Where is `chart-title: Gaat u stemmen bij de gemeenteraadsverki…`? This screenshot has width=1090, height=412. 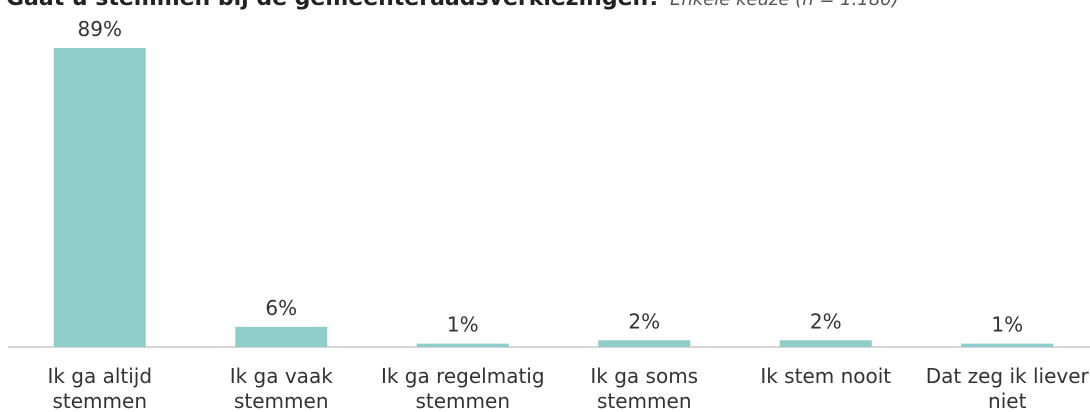
chart-title: Gaat u stemmen bij de gemeenteraadsverki… is located at coordinates (452, 5).